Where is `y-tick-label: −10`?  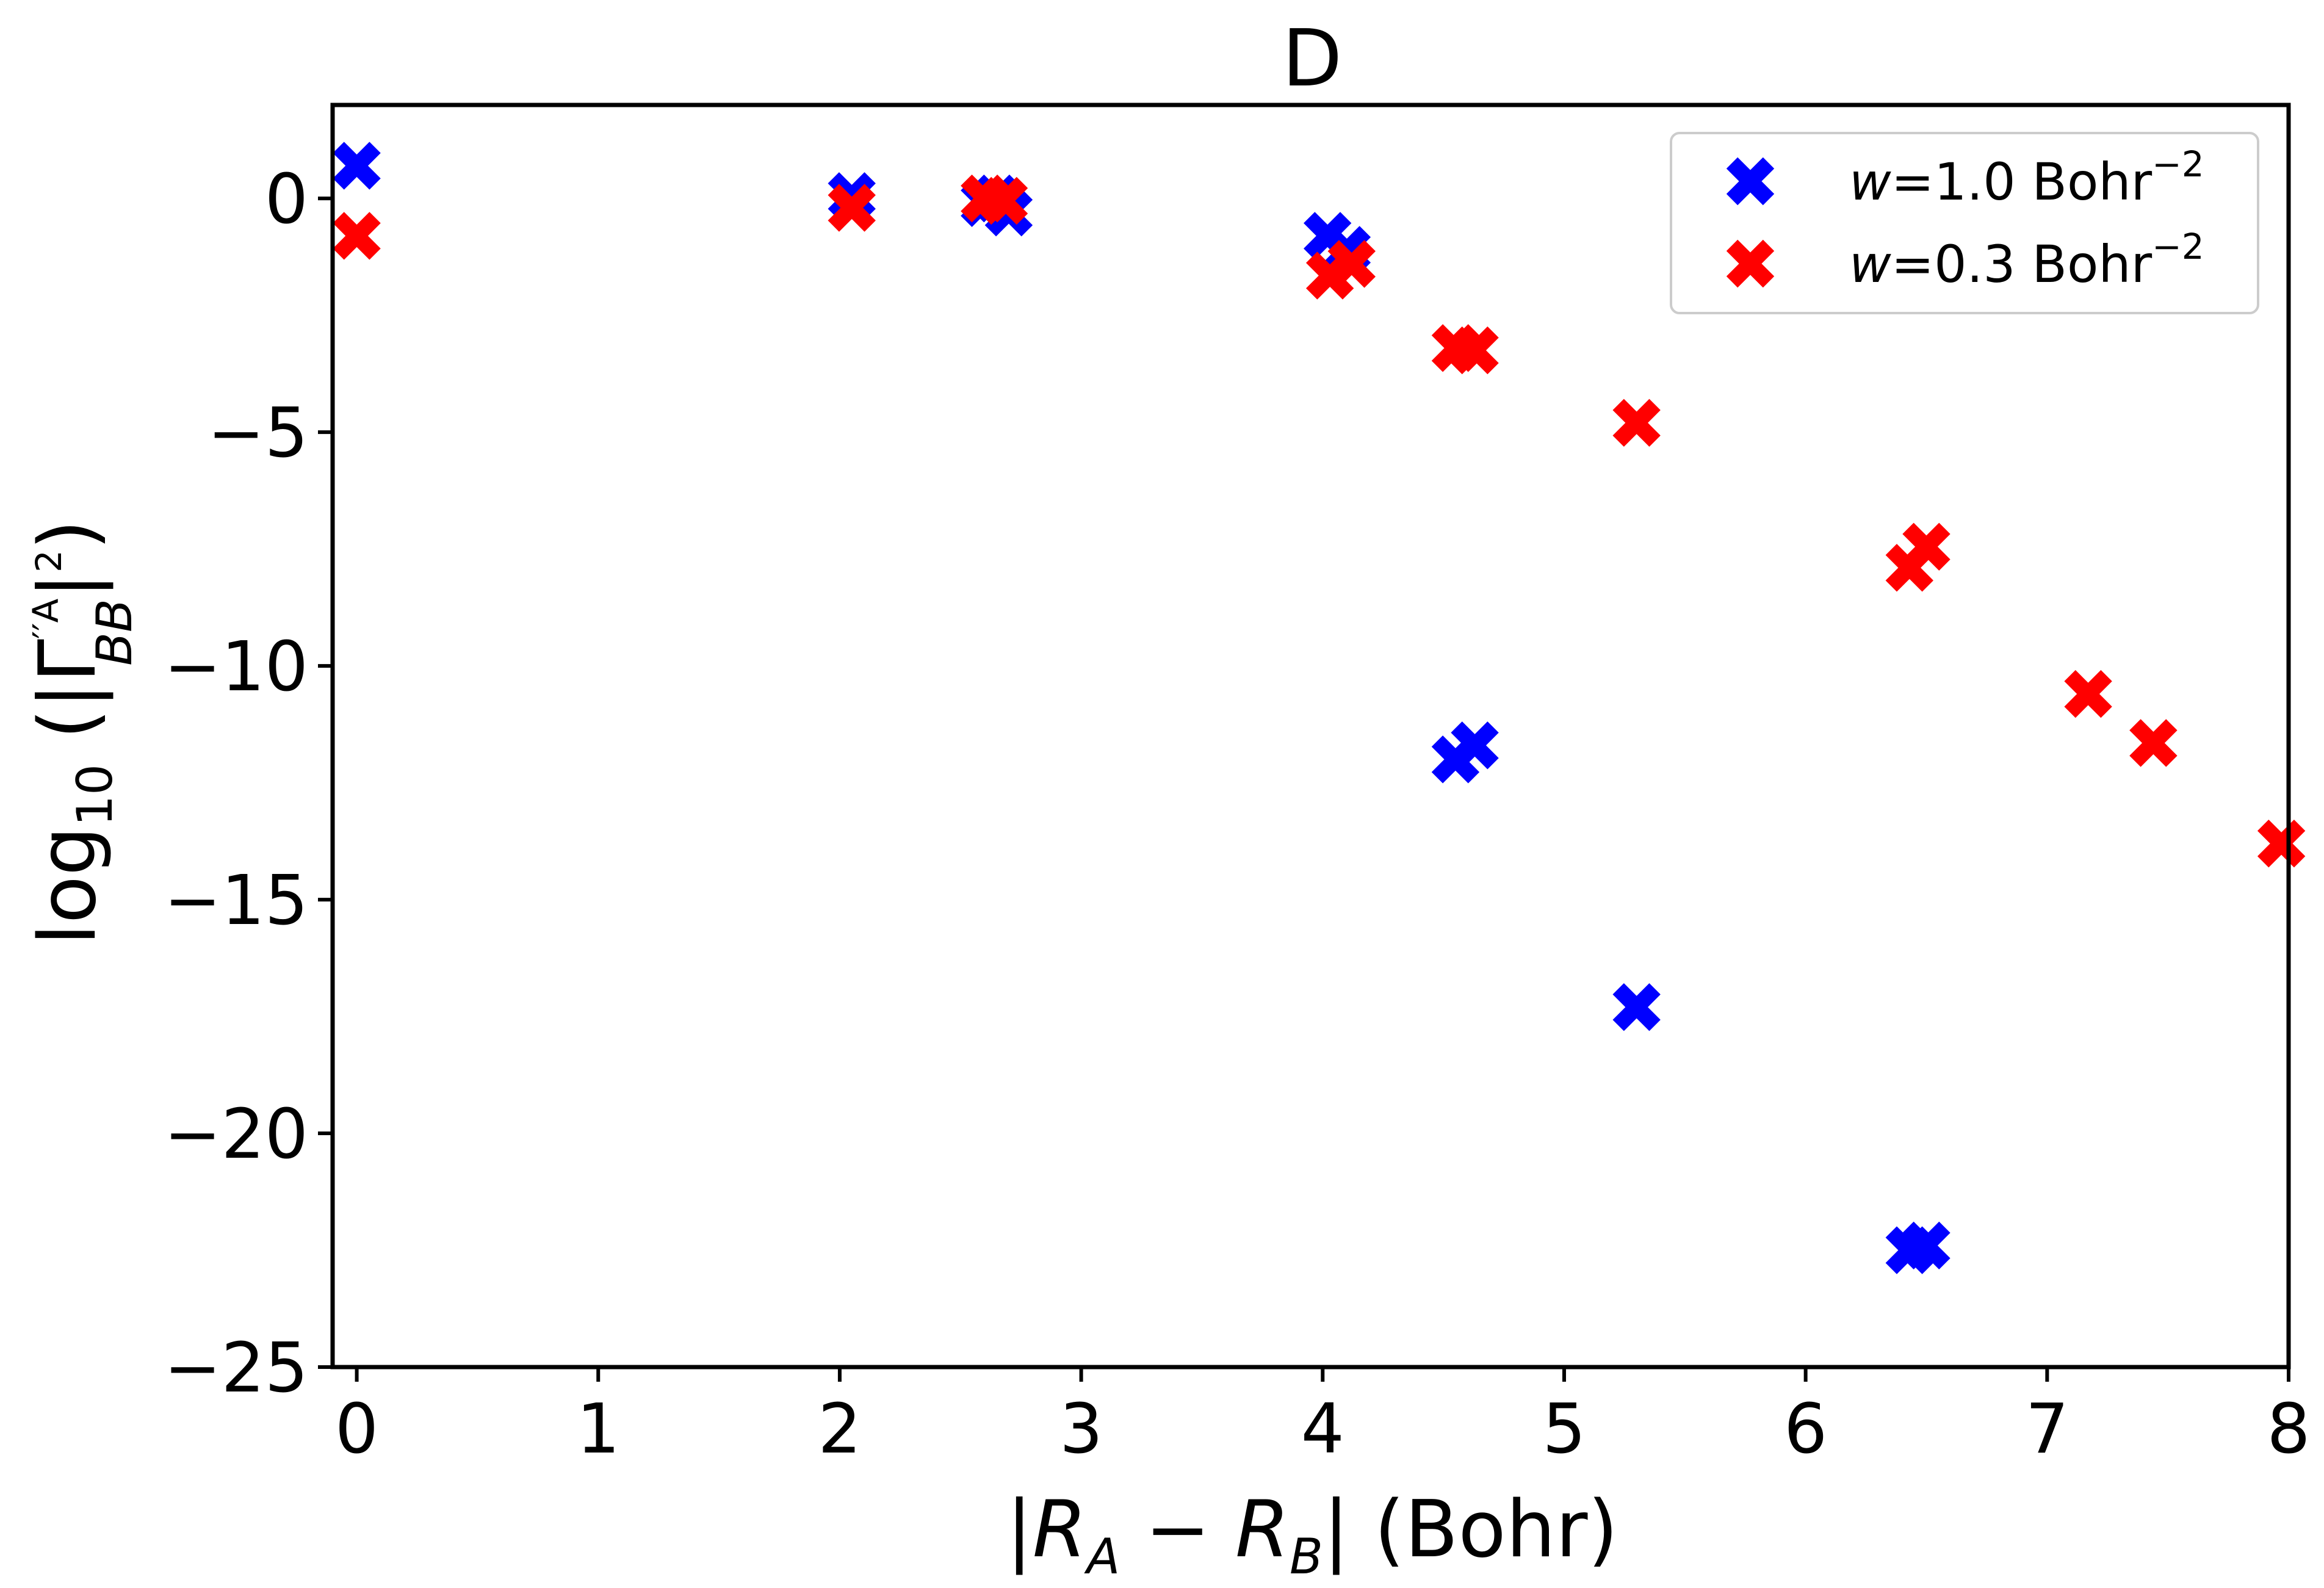 y-tick-label: −10 is located at coordinates (236, 667).